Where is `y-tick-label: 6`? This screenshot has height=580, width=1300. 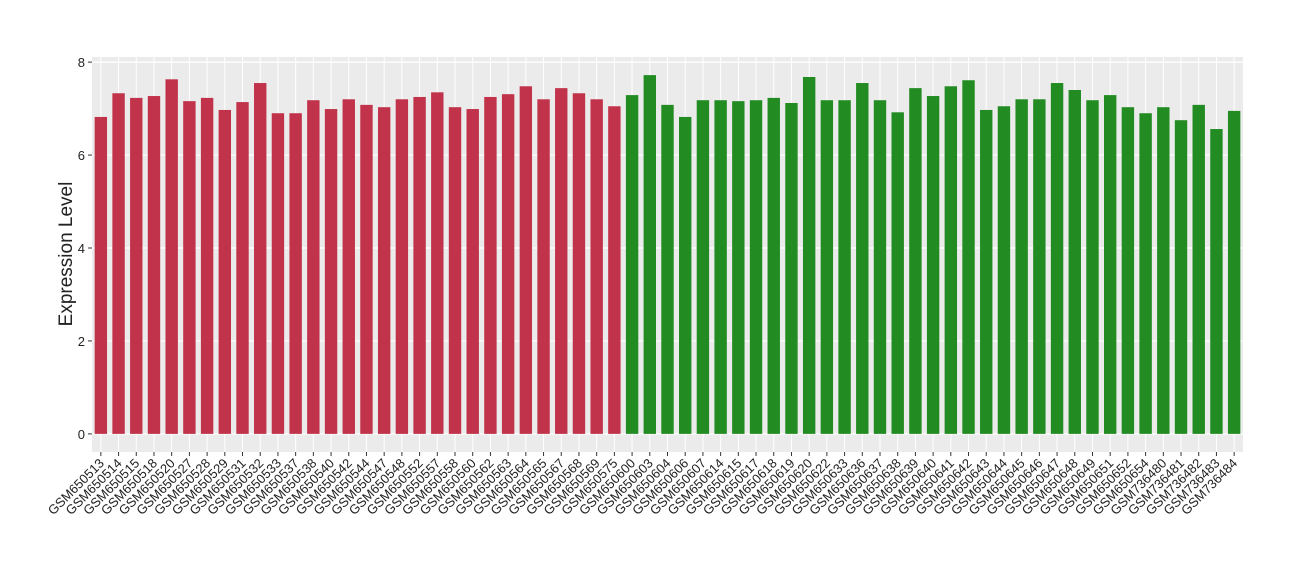
y-tick-label: 6 is located at coordinates (81, 155).